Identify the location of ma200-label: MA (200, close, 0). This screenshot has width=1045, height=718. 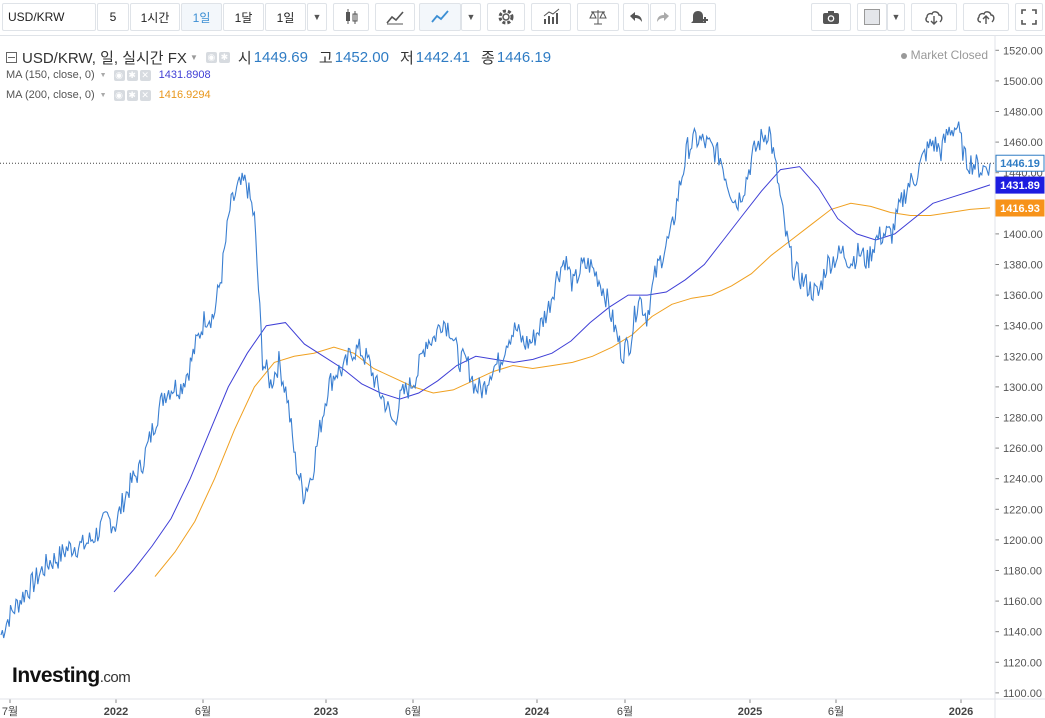
(50, 95).